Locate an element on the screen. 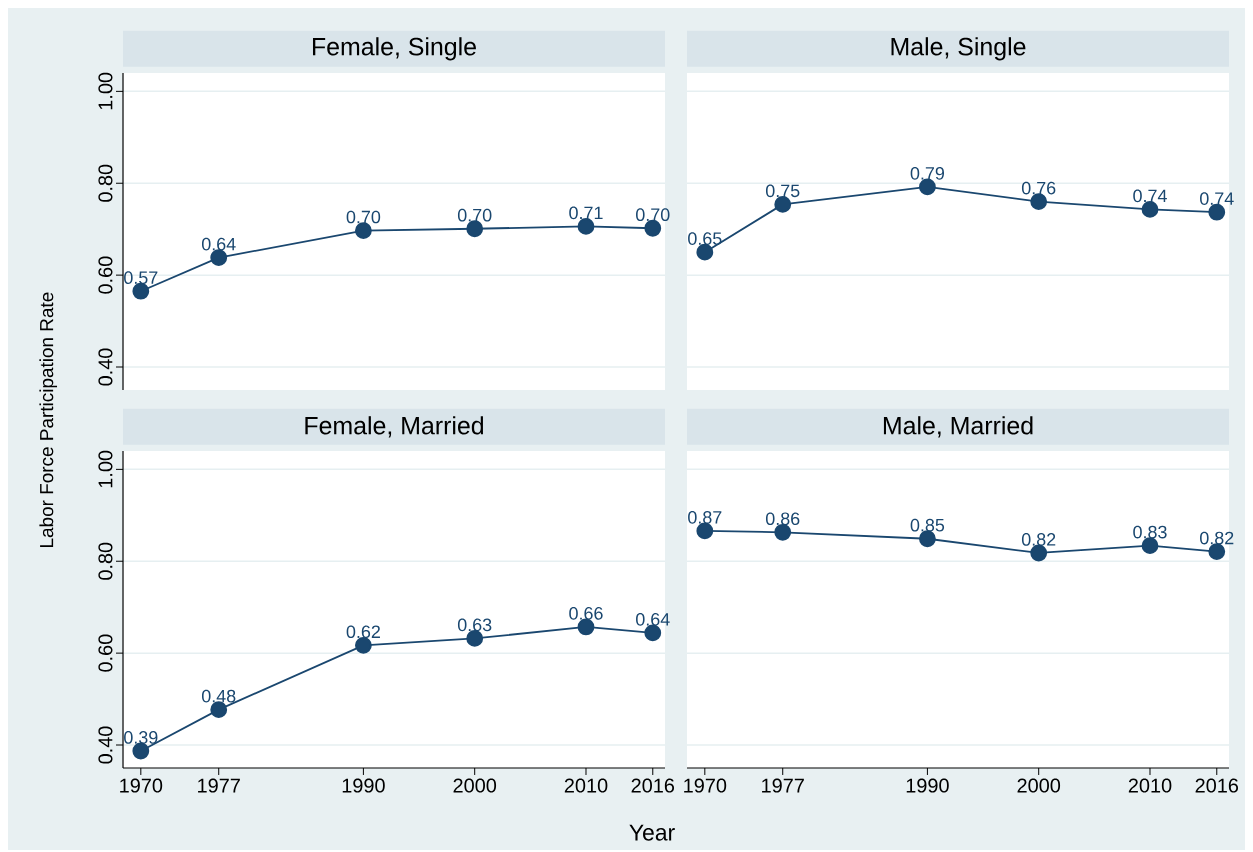 Image resolution: width=1253 pixels, height=852 pixels. data-label: 0.57 is located at coordinates (141, 277).